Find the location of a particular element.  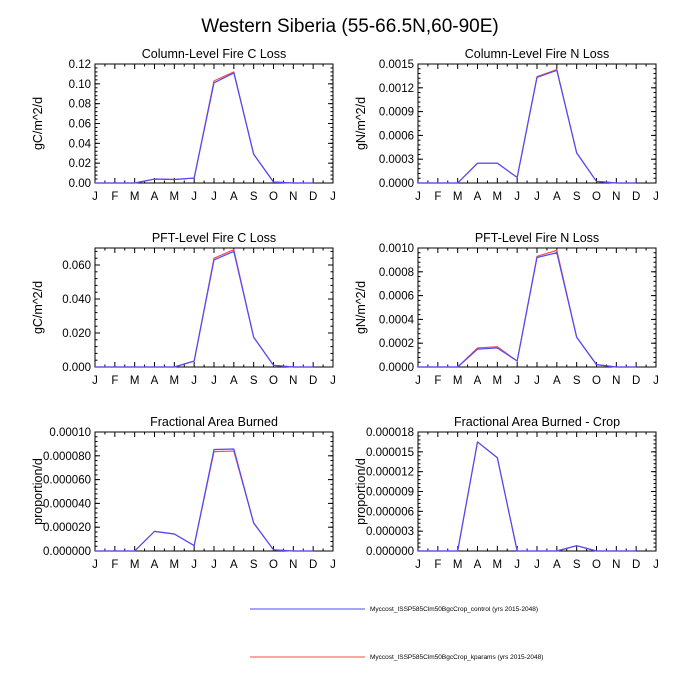

y-axis-label: gN/m^2/d is located at coordinates (361, 307).